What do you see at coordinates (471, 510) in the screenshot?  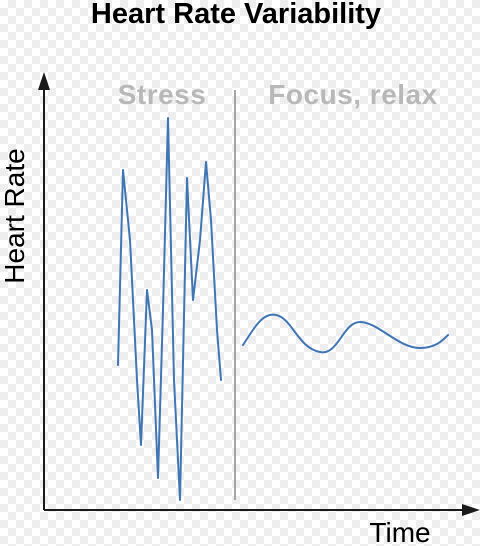 I see `x-axis-arrow-icon` at bounding box center [471, 510].